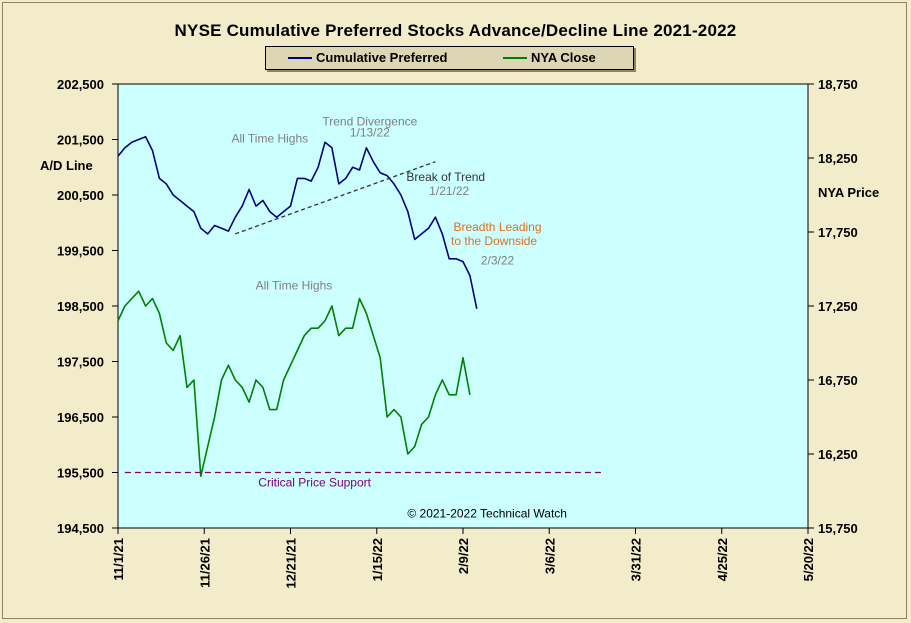  Describe the element at coordinates (66, 165) in the screenshot. I see `y-axis-title-left: A/D Line` at that location.